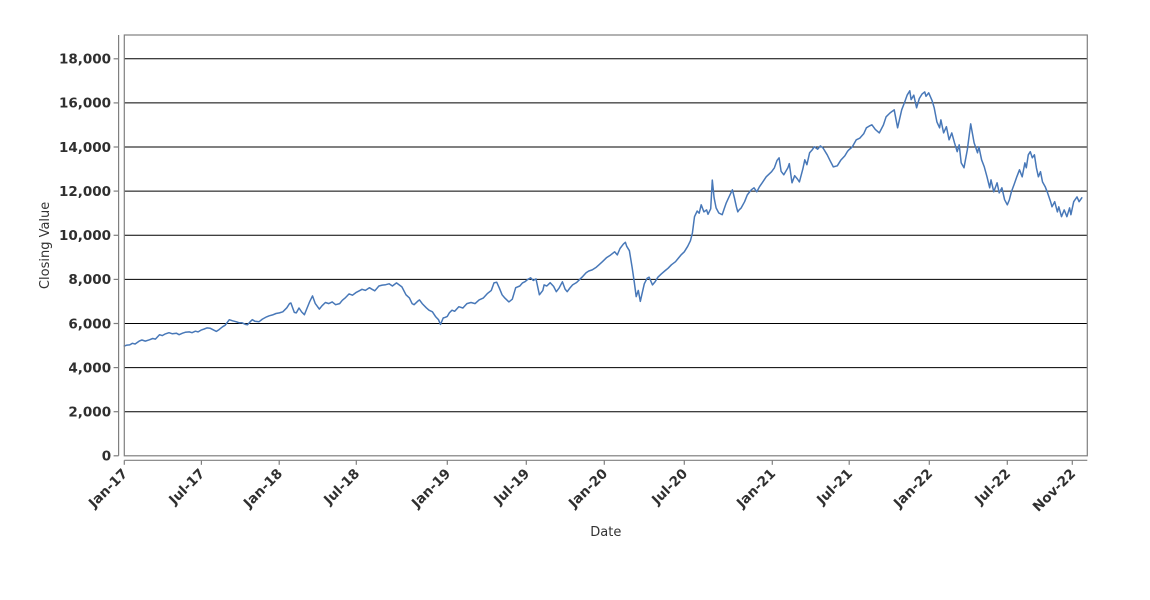 The height and width of the screenshot is (600, 1150). Describe the element at coordinates (89, 324) in the screenshot. I see `y-tick-label: 6,000` at that location.